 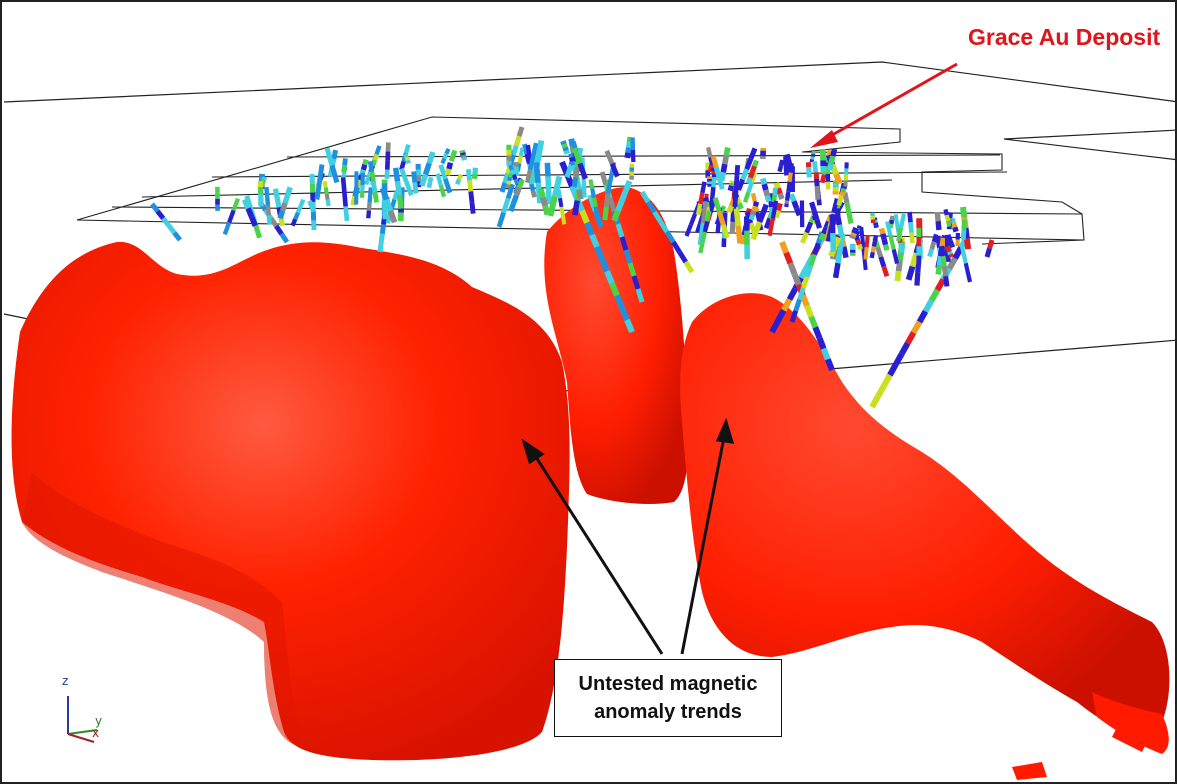 What do you see at coordinates (668, 684) in the screenshot?
I see `callout-line-1: Untested magnetic` at bounding box center [668, 684].